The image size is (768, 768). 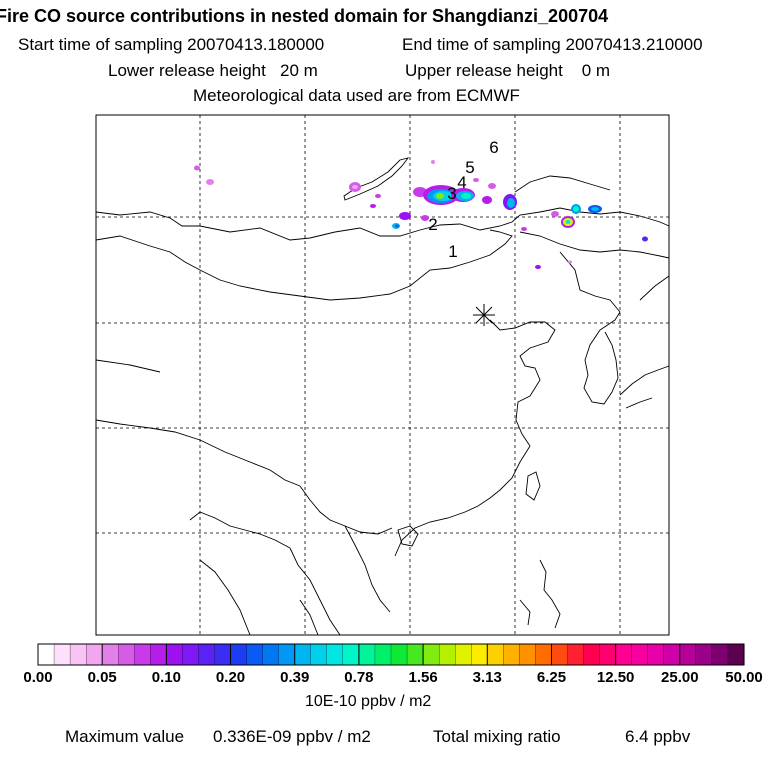 I want to click on colorbar-tick-label: 25.00, so click(x=680, y=677).